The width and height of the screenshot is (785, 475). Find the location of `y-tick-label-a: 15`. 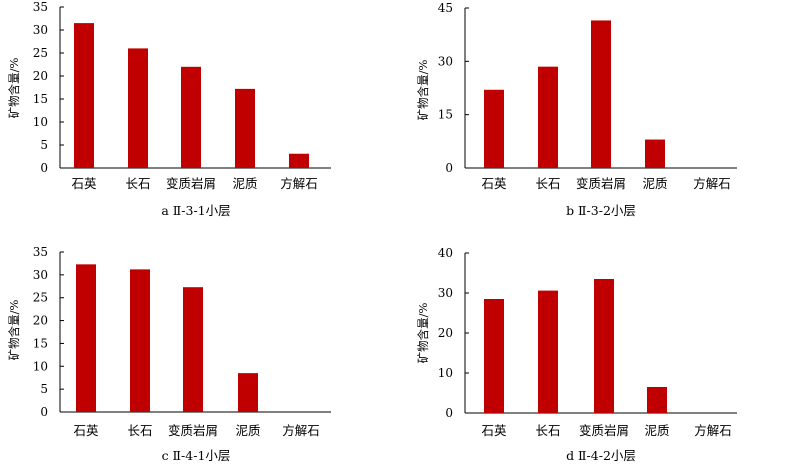

y-tick-label-a: 15 is located at coordinates (40, 99).